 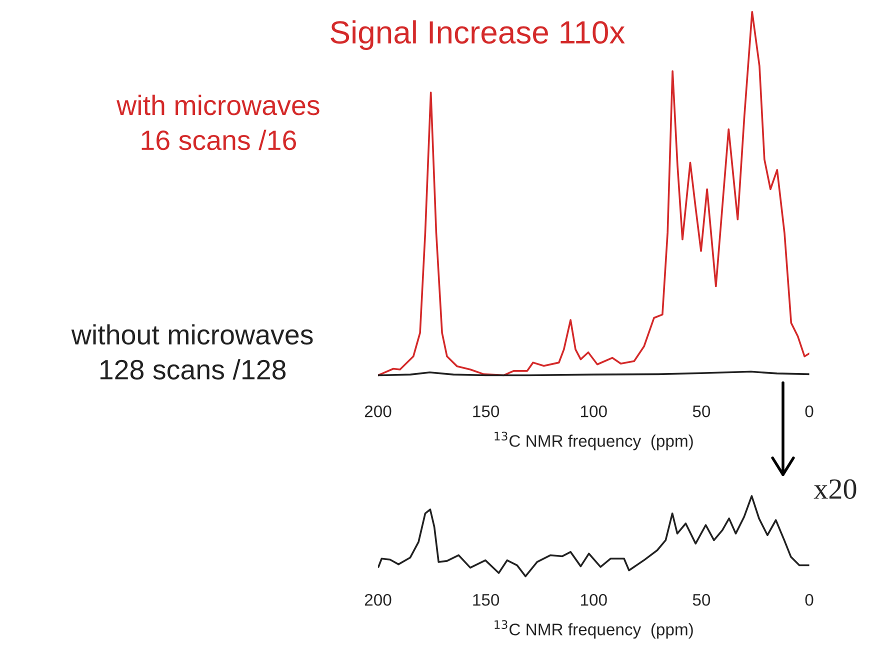 I want to click on text: x20, so click(x=835, y=489).